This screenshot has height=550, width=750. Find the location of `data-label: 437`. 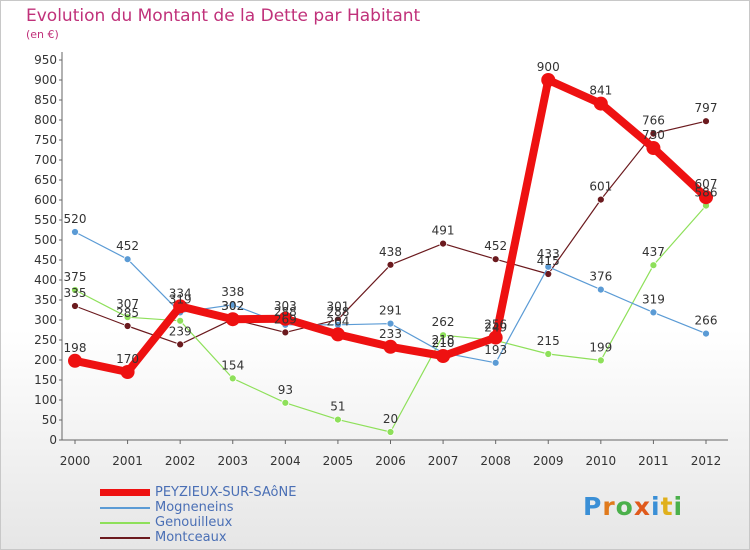

data-label: 437 is located at coordinates (653, 252).